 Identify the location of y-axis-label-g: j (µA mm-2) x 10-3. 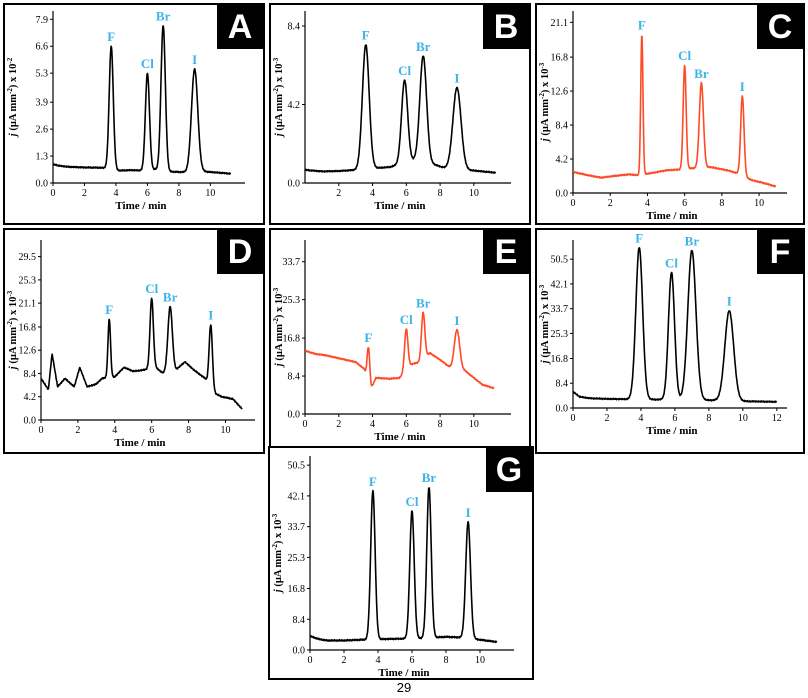
(277, 553).